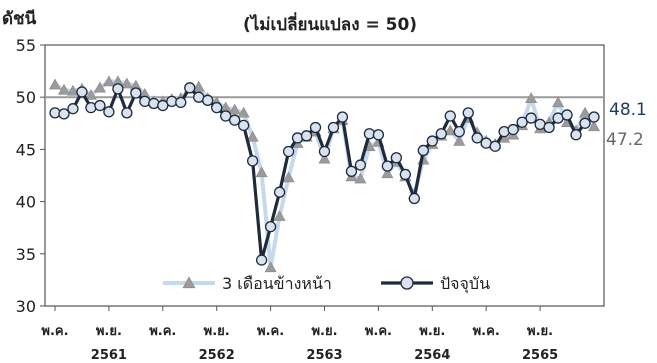  What do you see at coordinates (217, 355) in the screenshot?
I see `x-tick-year-label: 2562` at bounding box center [217, 355].